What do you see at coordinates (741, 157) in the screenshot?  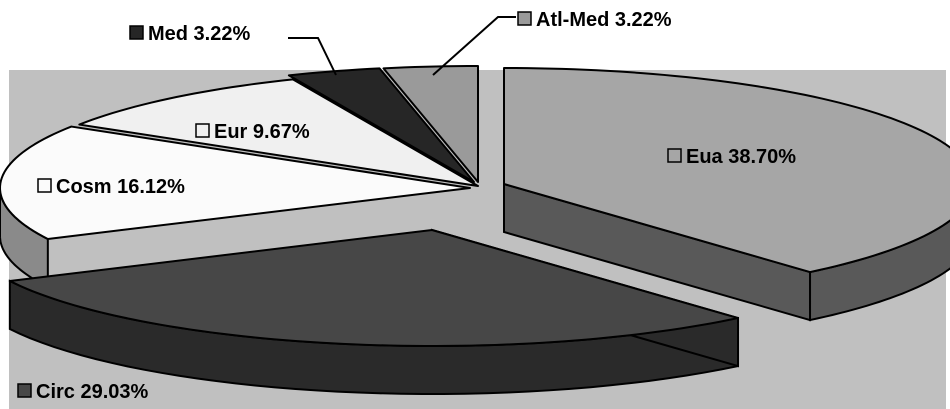 I see `slice-label-text-eua: Eua 38.70%` at bounding box center [741, 157].